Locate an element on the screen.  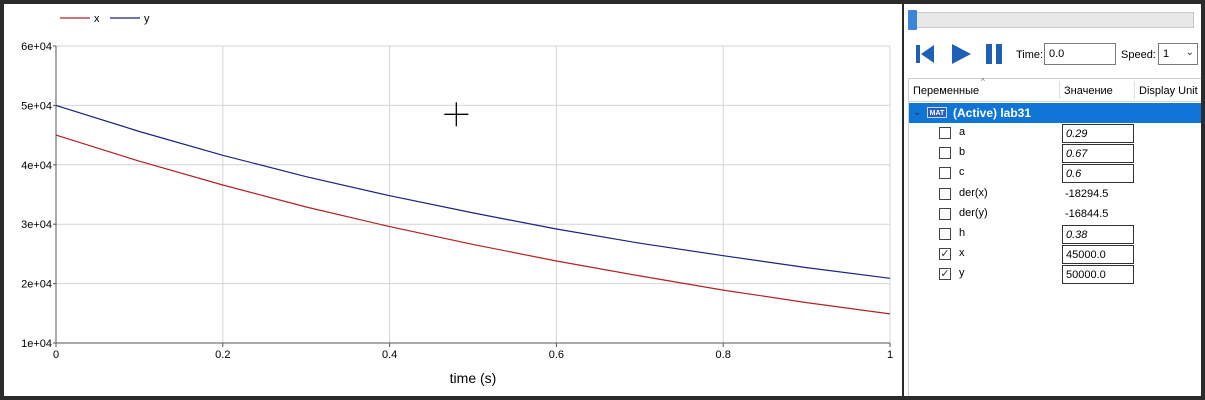
x-tick-label: 0 is located at coordinates (56, 355).